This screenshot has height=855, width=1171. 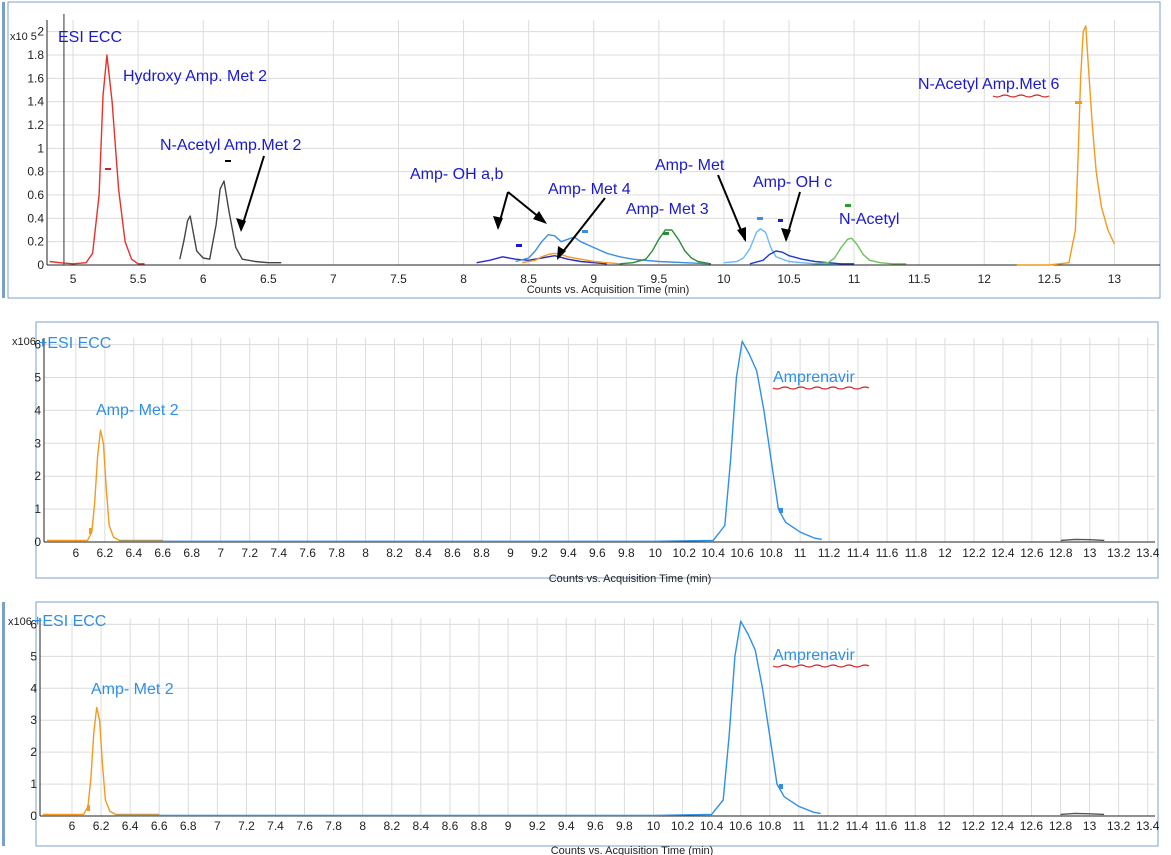 What do you see at coordinates (37, 476) in the screenshot?
I see `y-tick-label: 2` at bounding box center [37, 476].